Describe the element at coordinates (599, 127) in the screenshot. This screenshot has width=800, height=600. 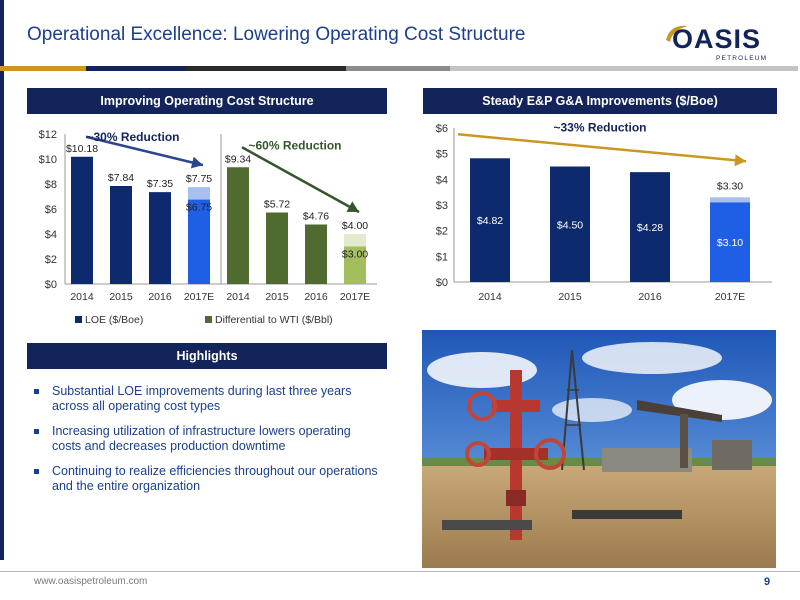
I see `reduction-annotation: ~33% Reduction` at that location.